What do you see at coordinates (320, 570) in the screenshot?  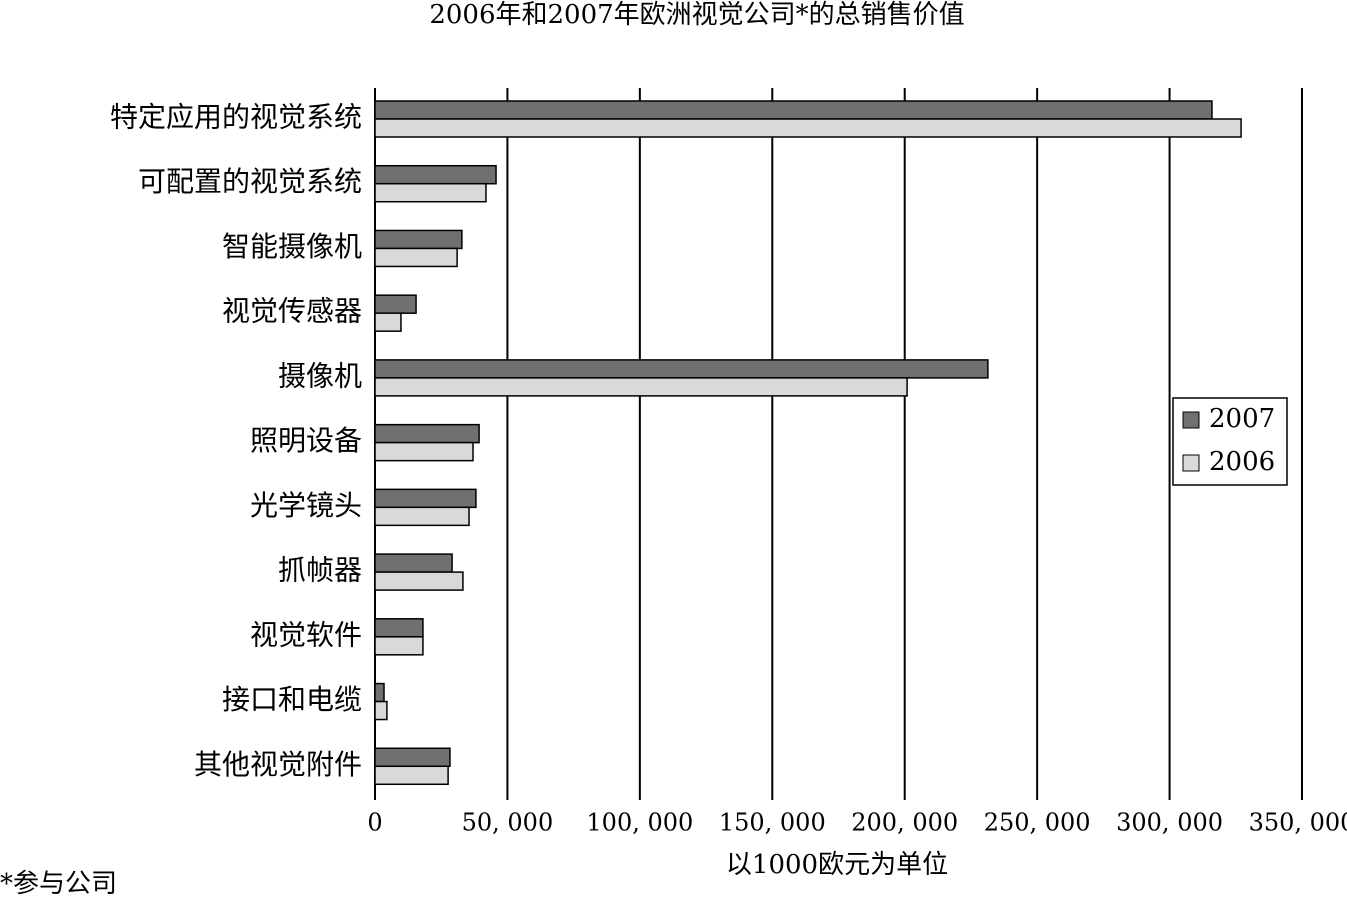 I see `y-tick-label: 抓帧器` at bounding box center [320, 570].